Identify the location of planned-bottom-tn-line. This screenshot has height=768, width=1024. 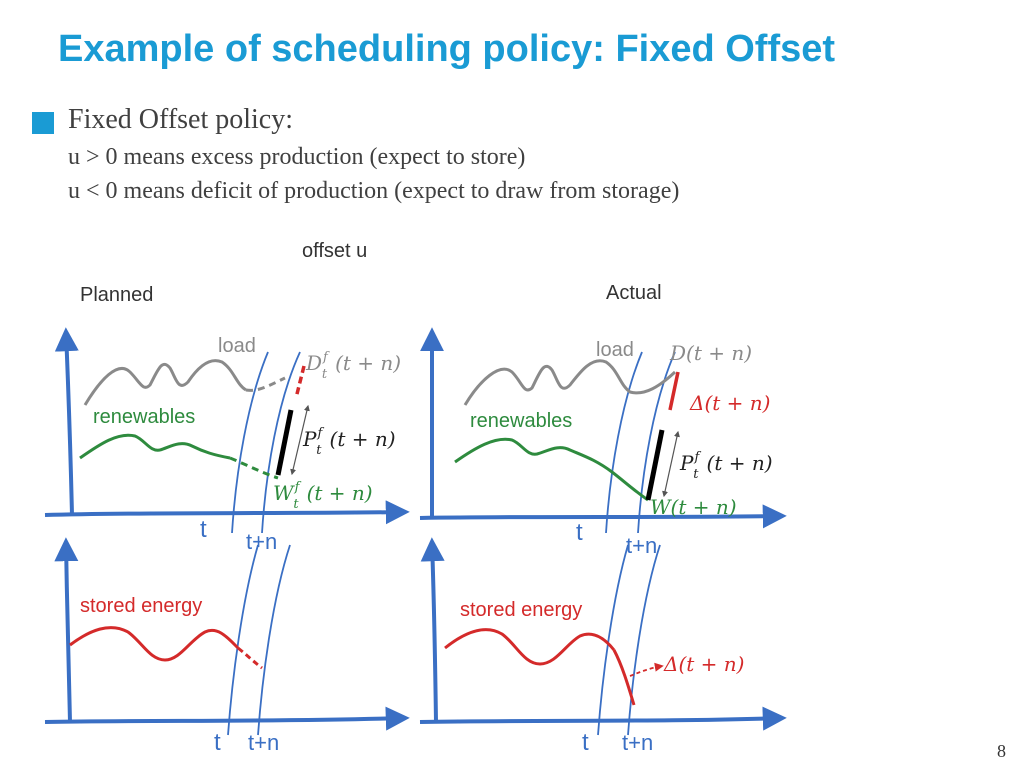
(274, 640).